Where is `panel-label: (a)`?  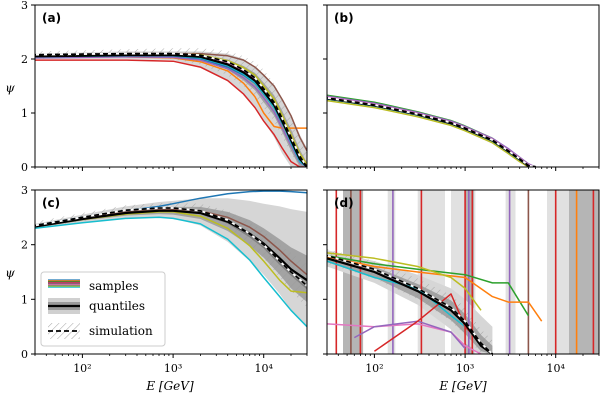 panel-label: (a) is located at coordinates (51, 18).